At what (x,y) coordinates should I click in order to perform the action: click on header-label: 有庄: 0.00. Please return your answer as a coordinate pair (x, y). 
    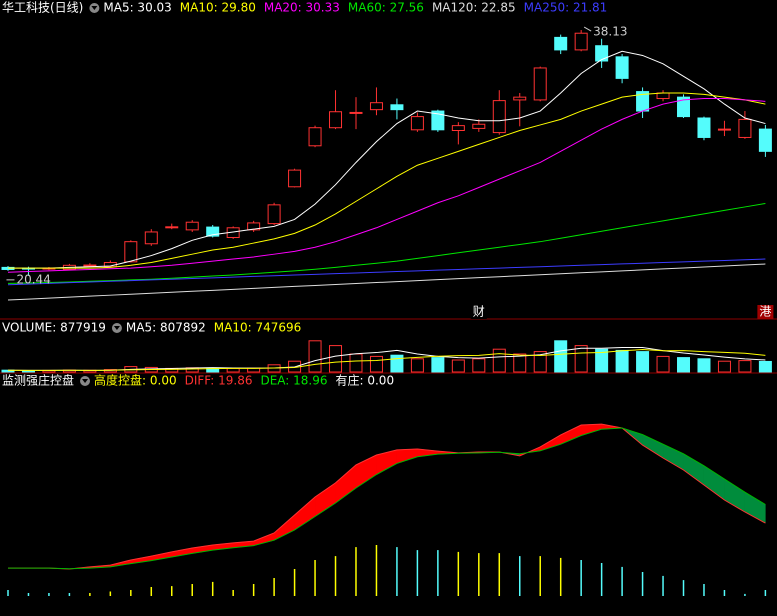
    Looking at the image, I should click on (365, 380).